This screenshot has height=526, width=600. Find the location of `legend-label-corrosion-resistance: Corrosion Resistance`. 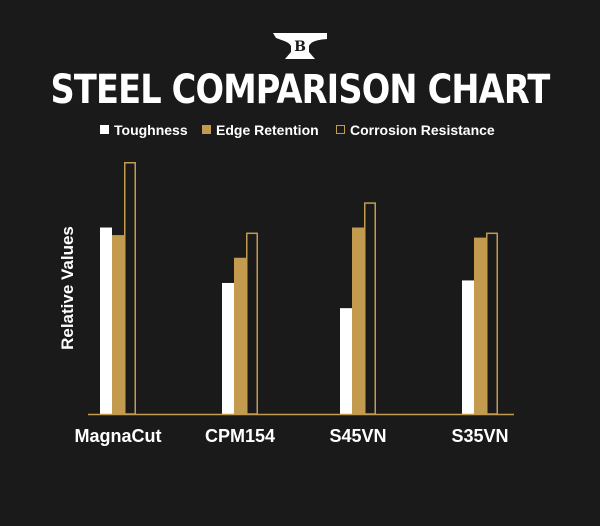

legend-label-corrosion-resistance: Corrosion Resistance is located at coordinates (422, 130).